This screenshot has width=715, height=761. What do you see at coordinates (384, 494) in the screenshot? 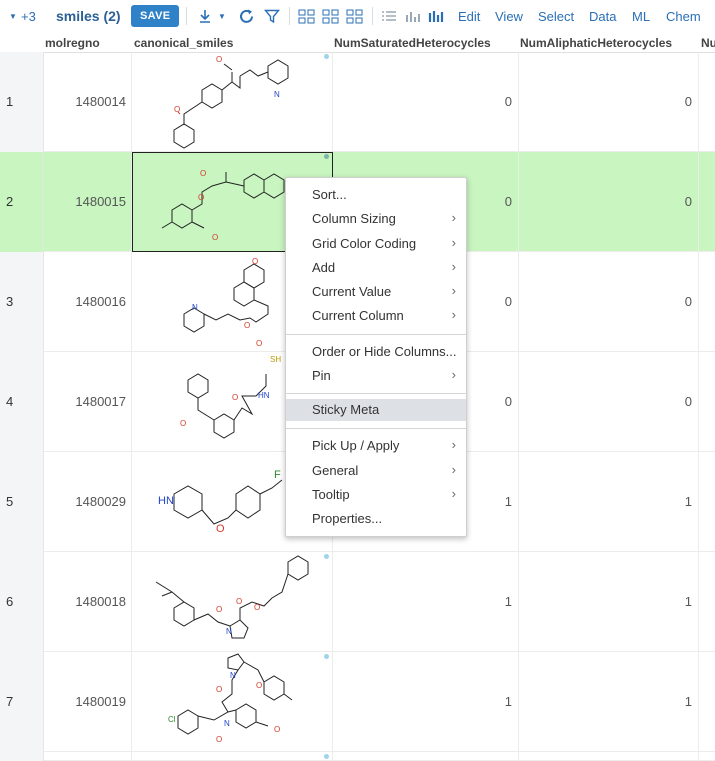
I see `menu-item-tooltip: Tooltip ›` at bounding box center [384, 494].